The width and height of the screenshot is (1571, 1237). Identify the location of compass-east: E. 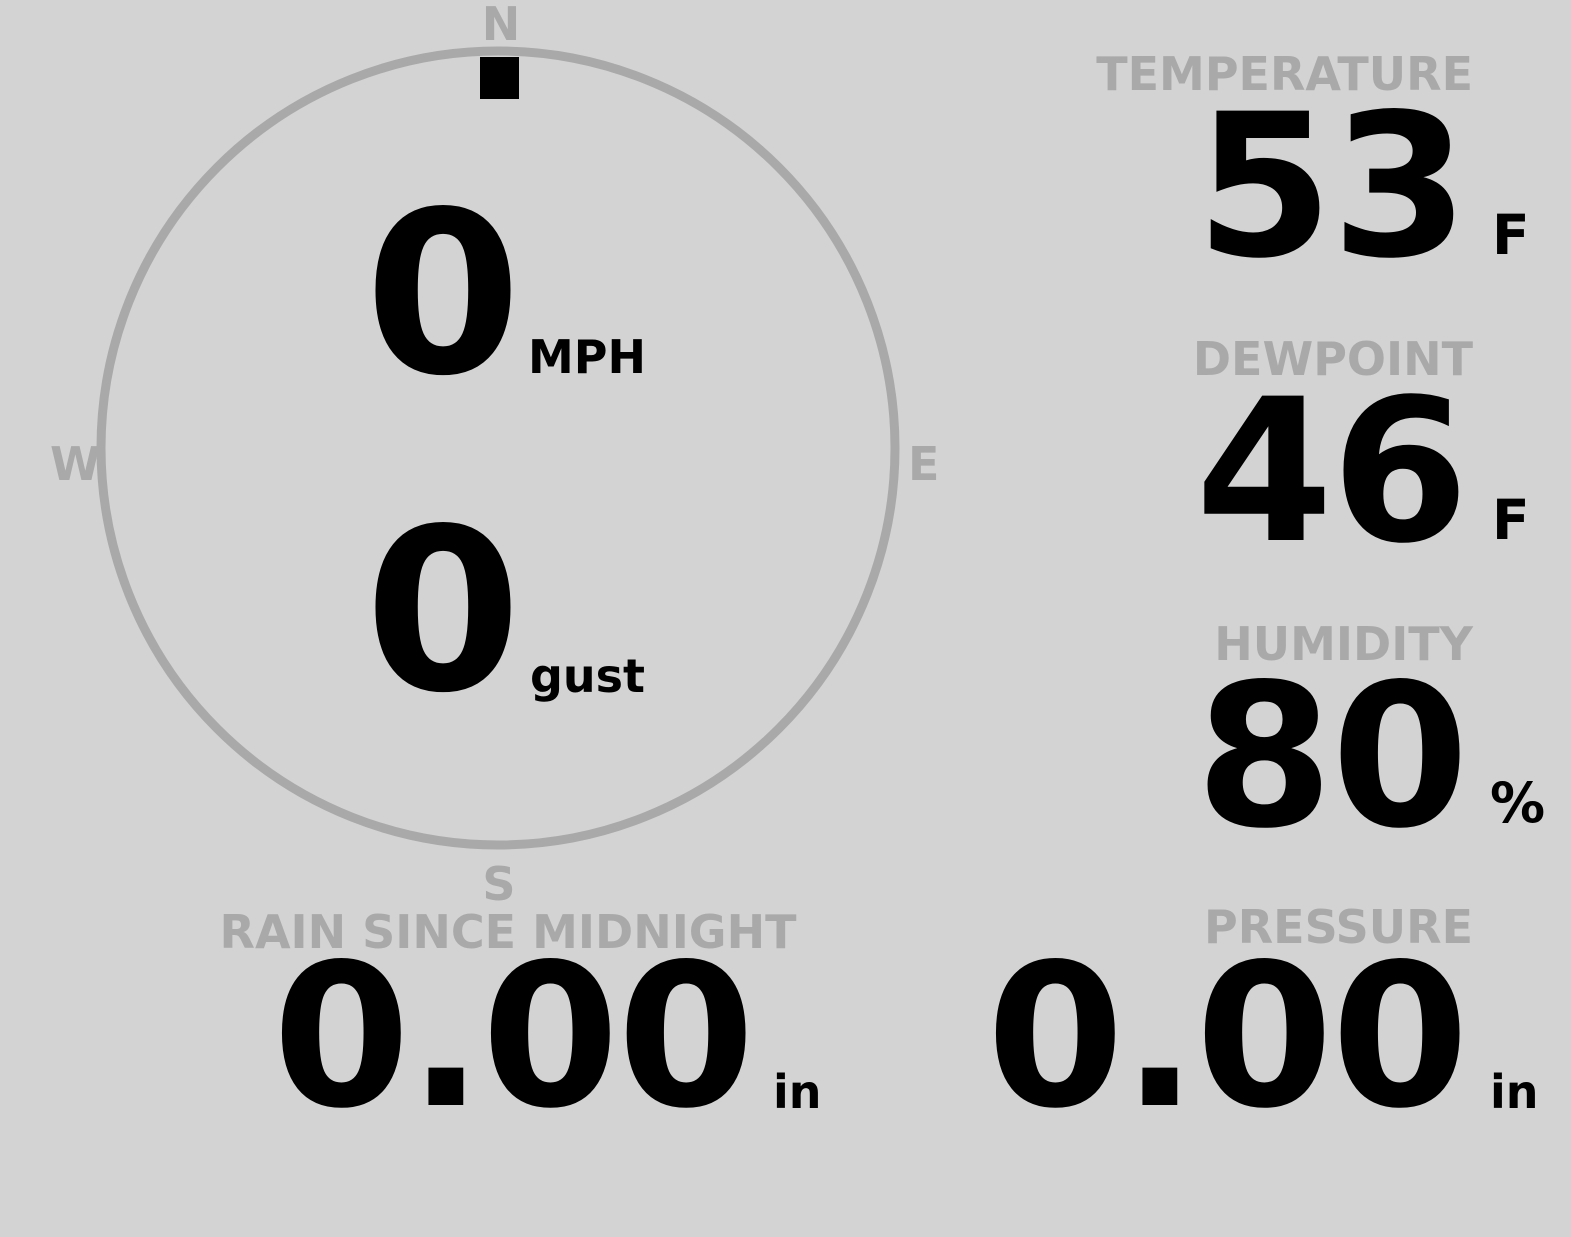
(924, 464).